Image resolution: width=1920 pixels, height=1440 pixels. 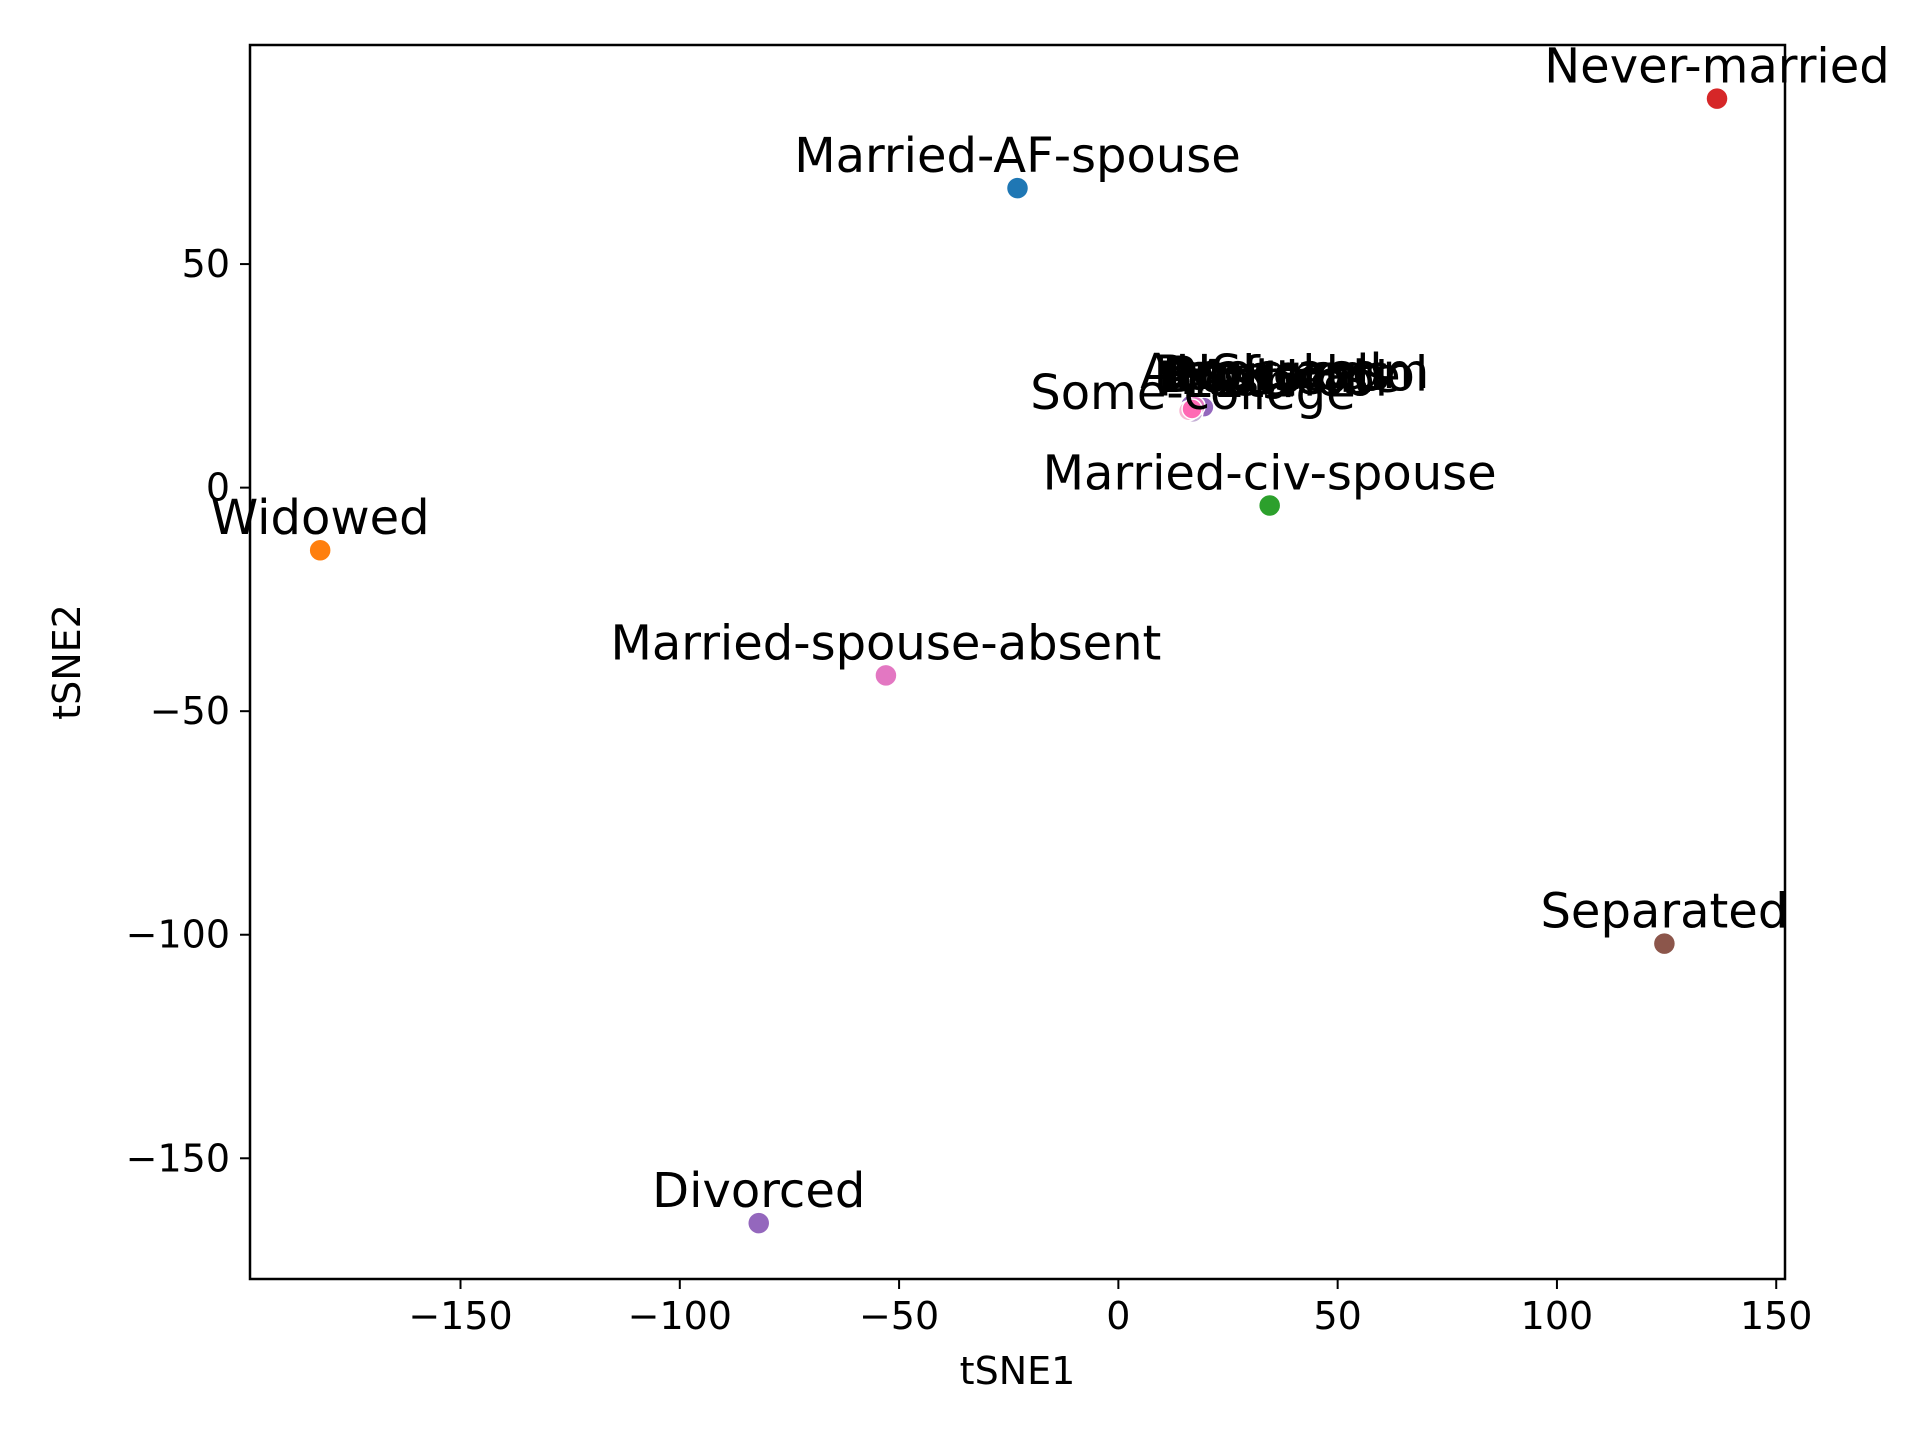 What do you see at coordinates (1270, 474) in the screenshot?
I see `point-label: Married-civ-spouse` at bounding box center [1270, 474].